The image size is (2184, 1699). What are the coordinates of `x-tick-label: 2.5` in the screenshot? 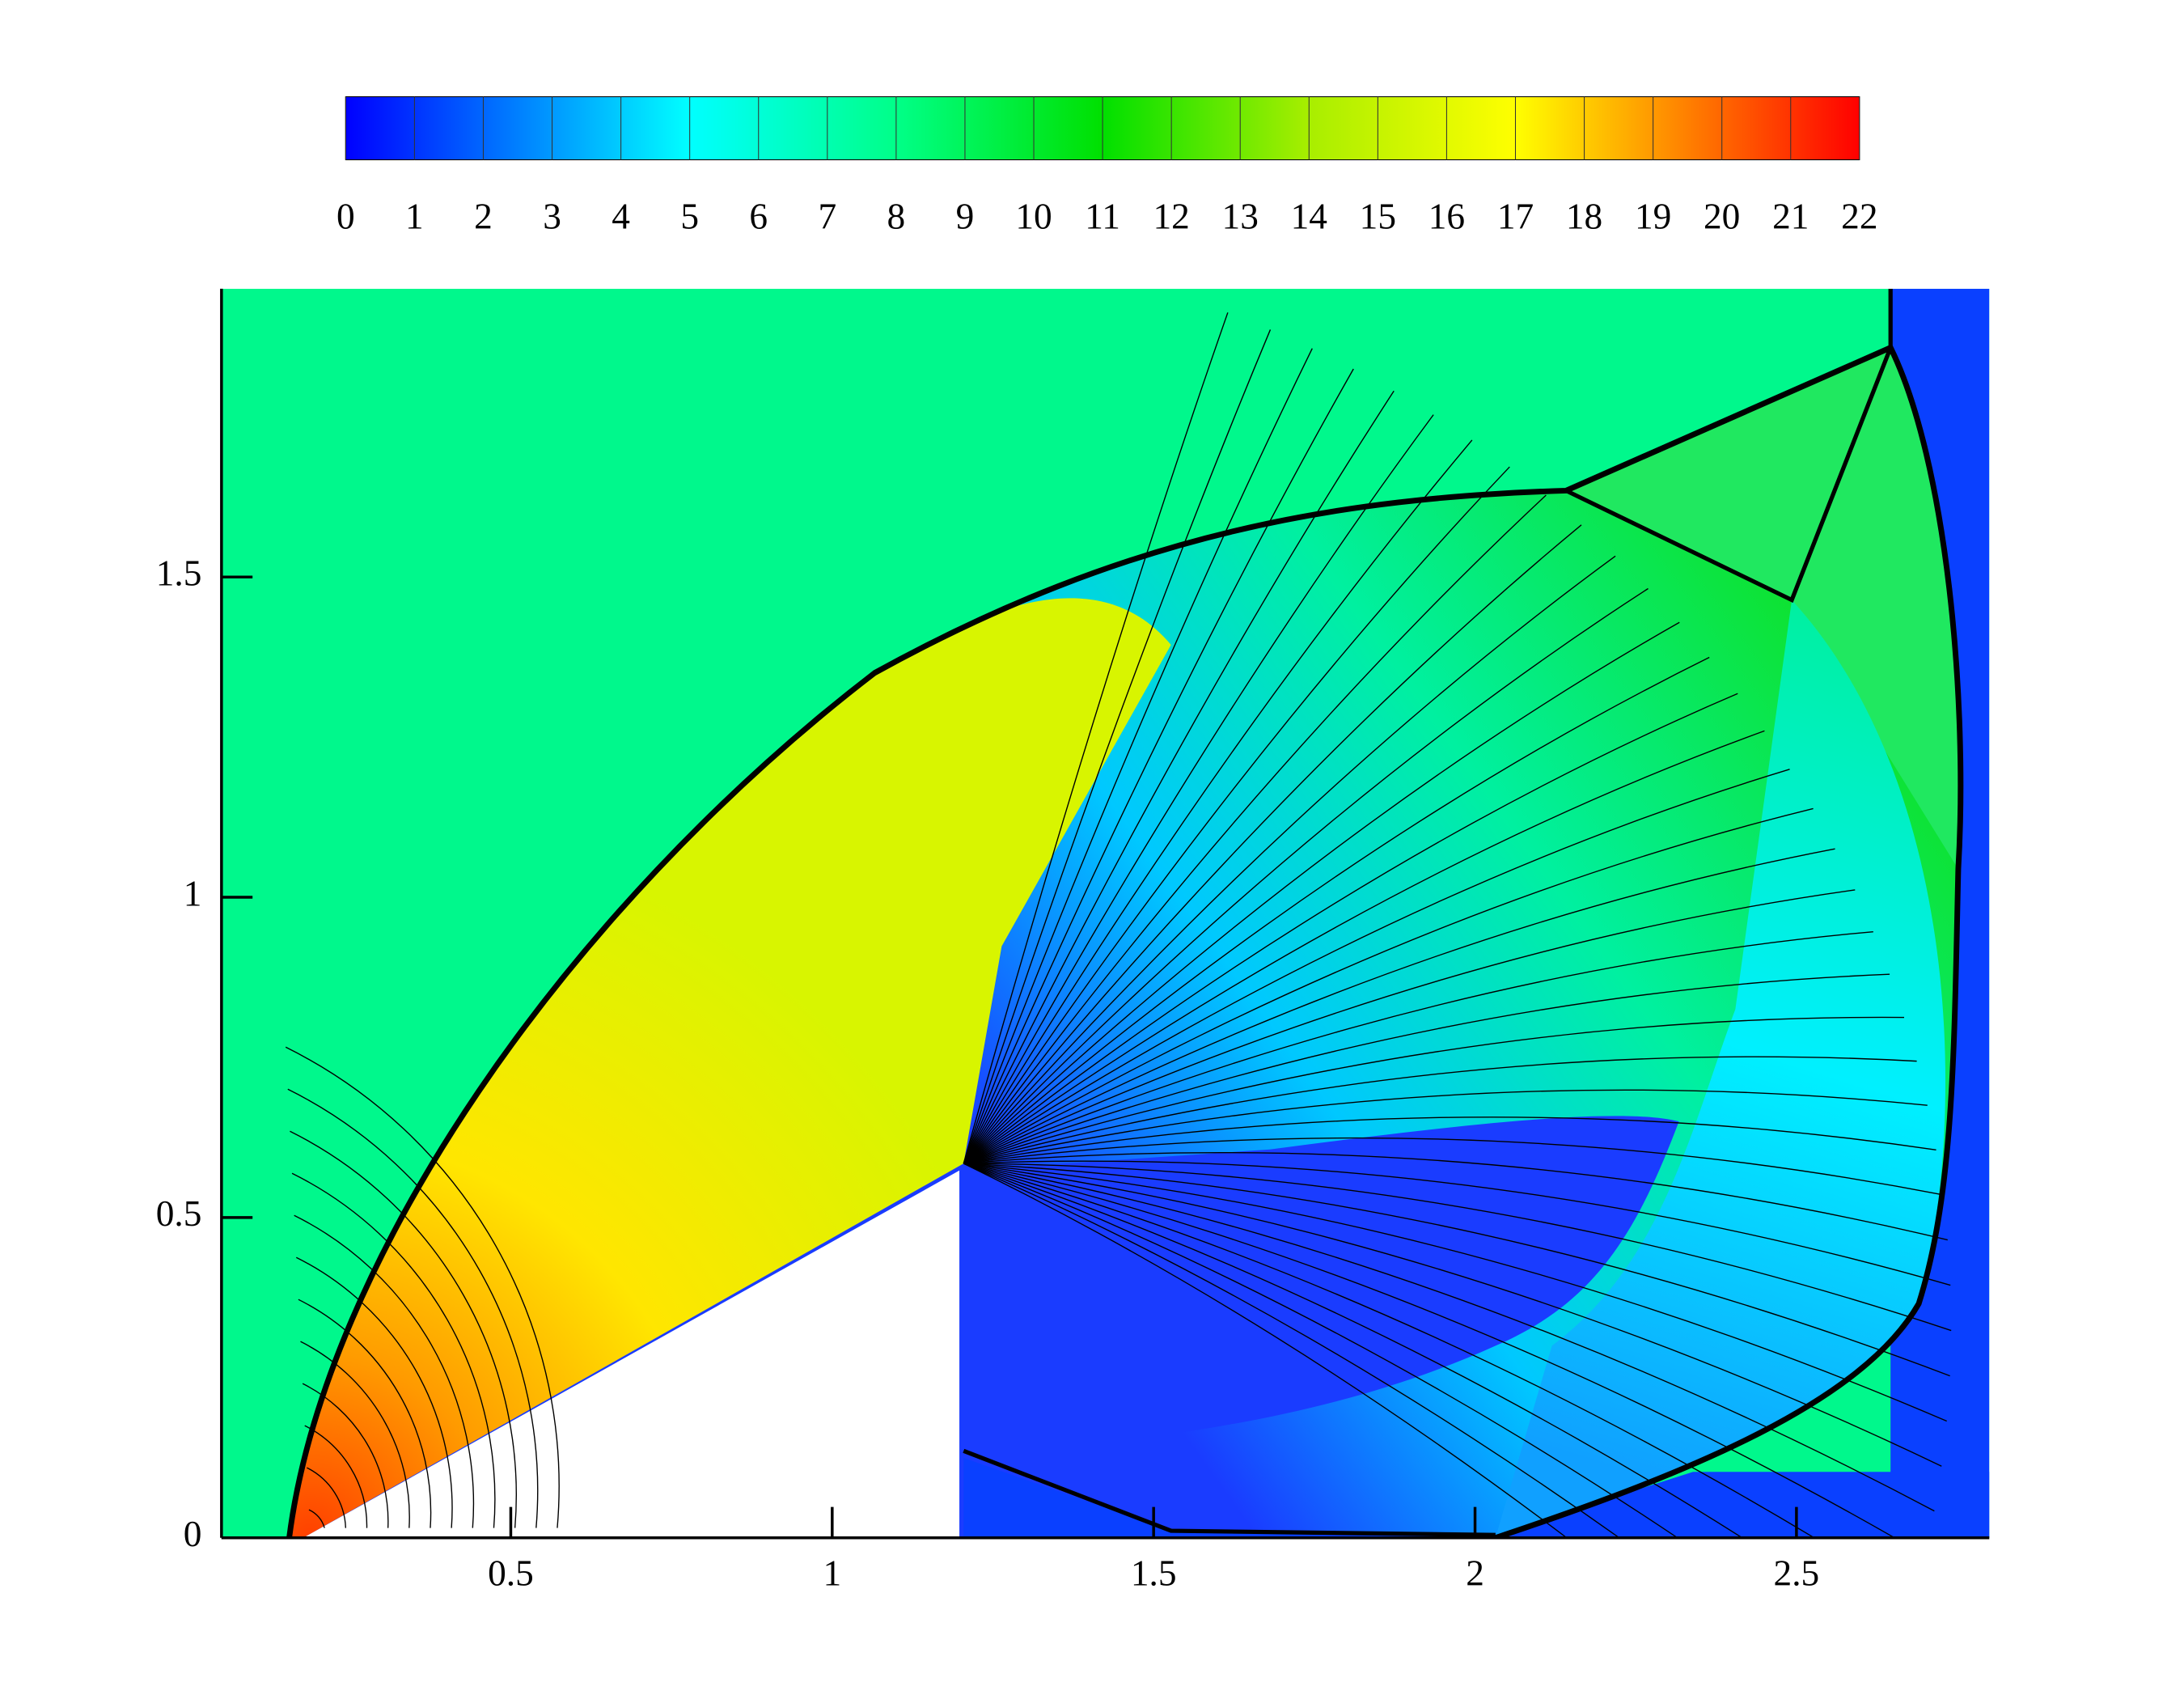 It's located at (1797, 1573).